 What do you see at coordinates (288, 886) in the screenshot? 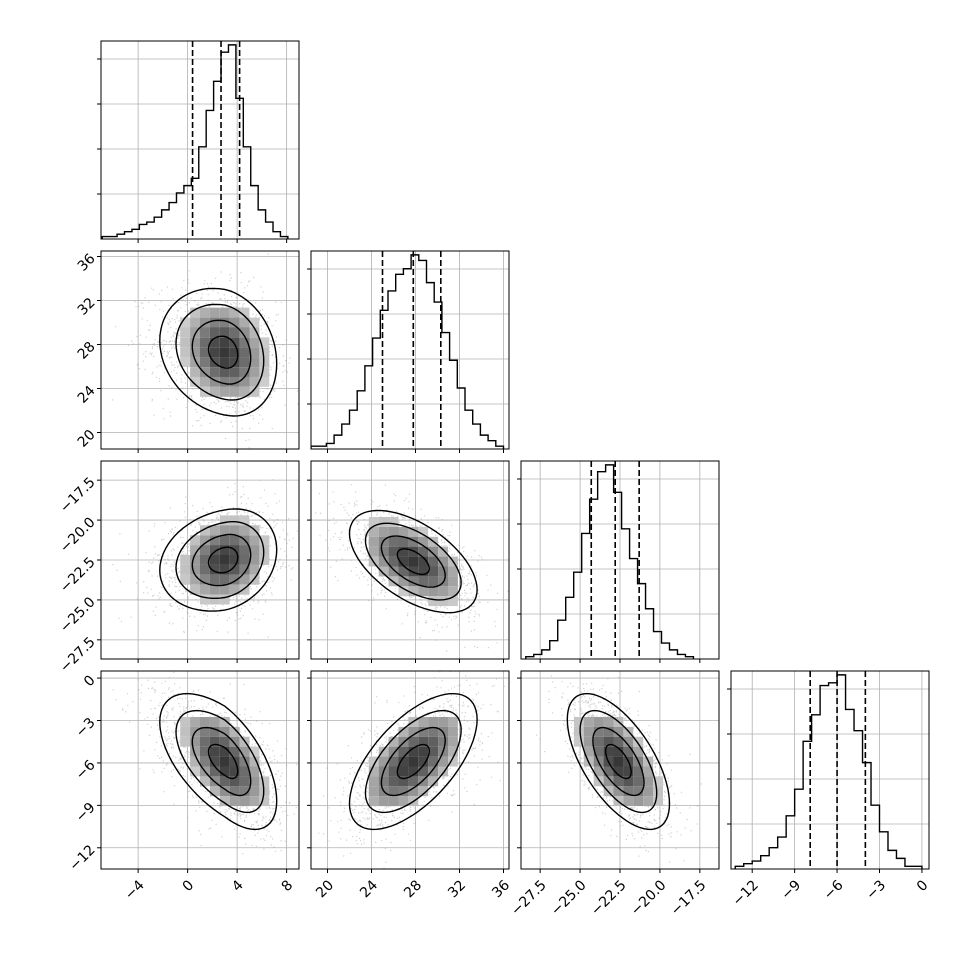
I see `x-tick-label: 8` at bounding box center [288, 886].